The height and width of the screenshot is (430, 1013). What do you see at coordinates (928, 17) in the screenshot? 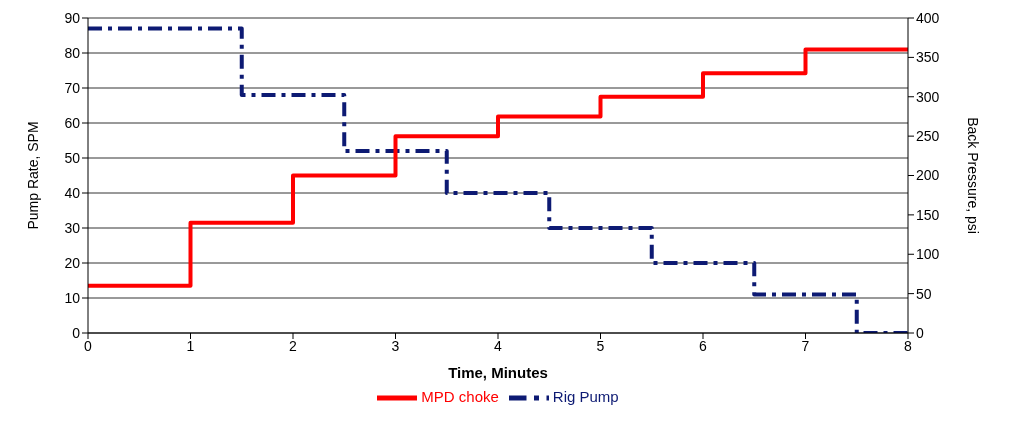
I see `y2-tick-label: 400` at bounding box center [928, 17].